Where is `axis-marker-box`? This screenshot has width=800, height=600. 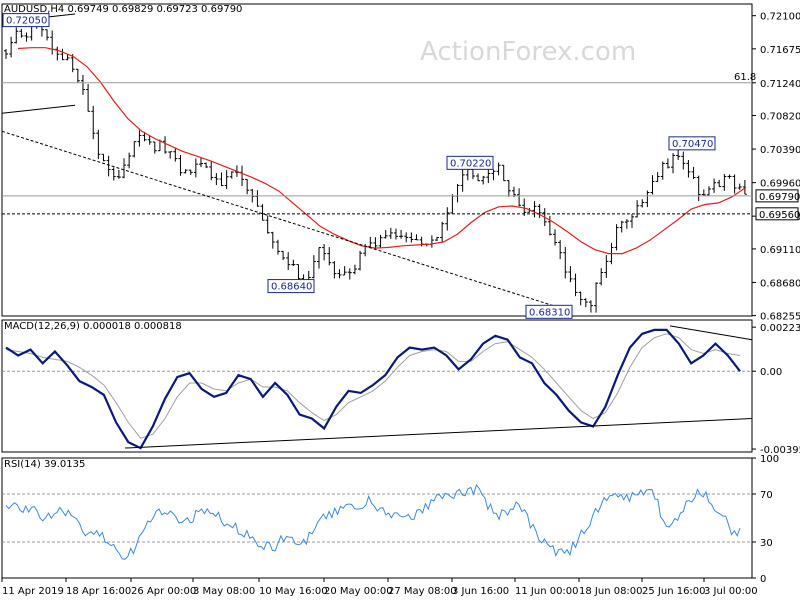
axis-marker-box is located at coordinates (777, 196).